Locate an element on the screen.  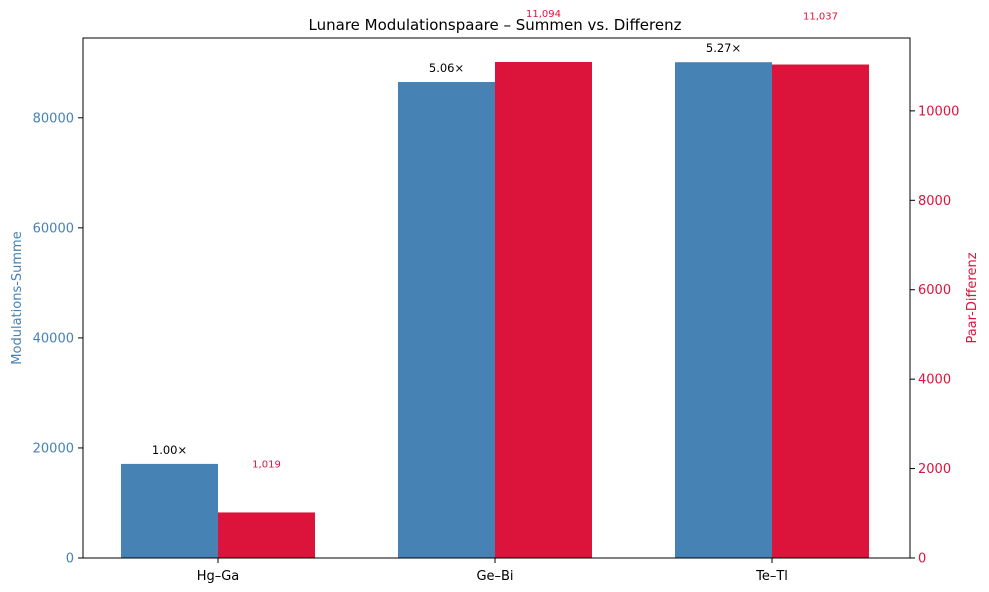
x-axis: Hg–Ga Ge–Bi Te–Tl is located at coordinates (492, 571).